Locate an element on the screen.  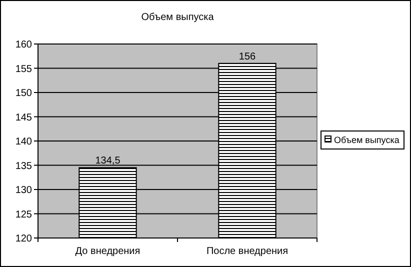
y-tick-label: 150 is located at coordinates (23, 93).